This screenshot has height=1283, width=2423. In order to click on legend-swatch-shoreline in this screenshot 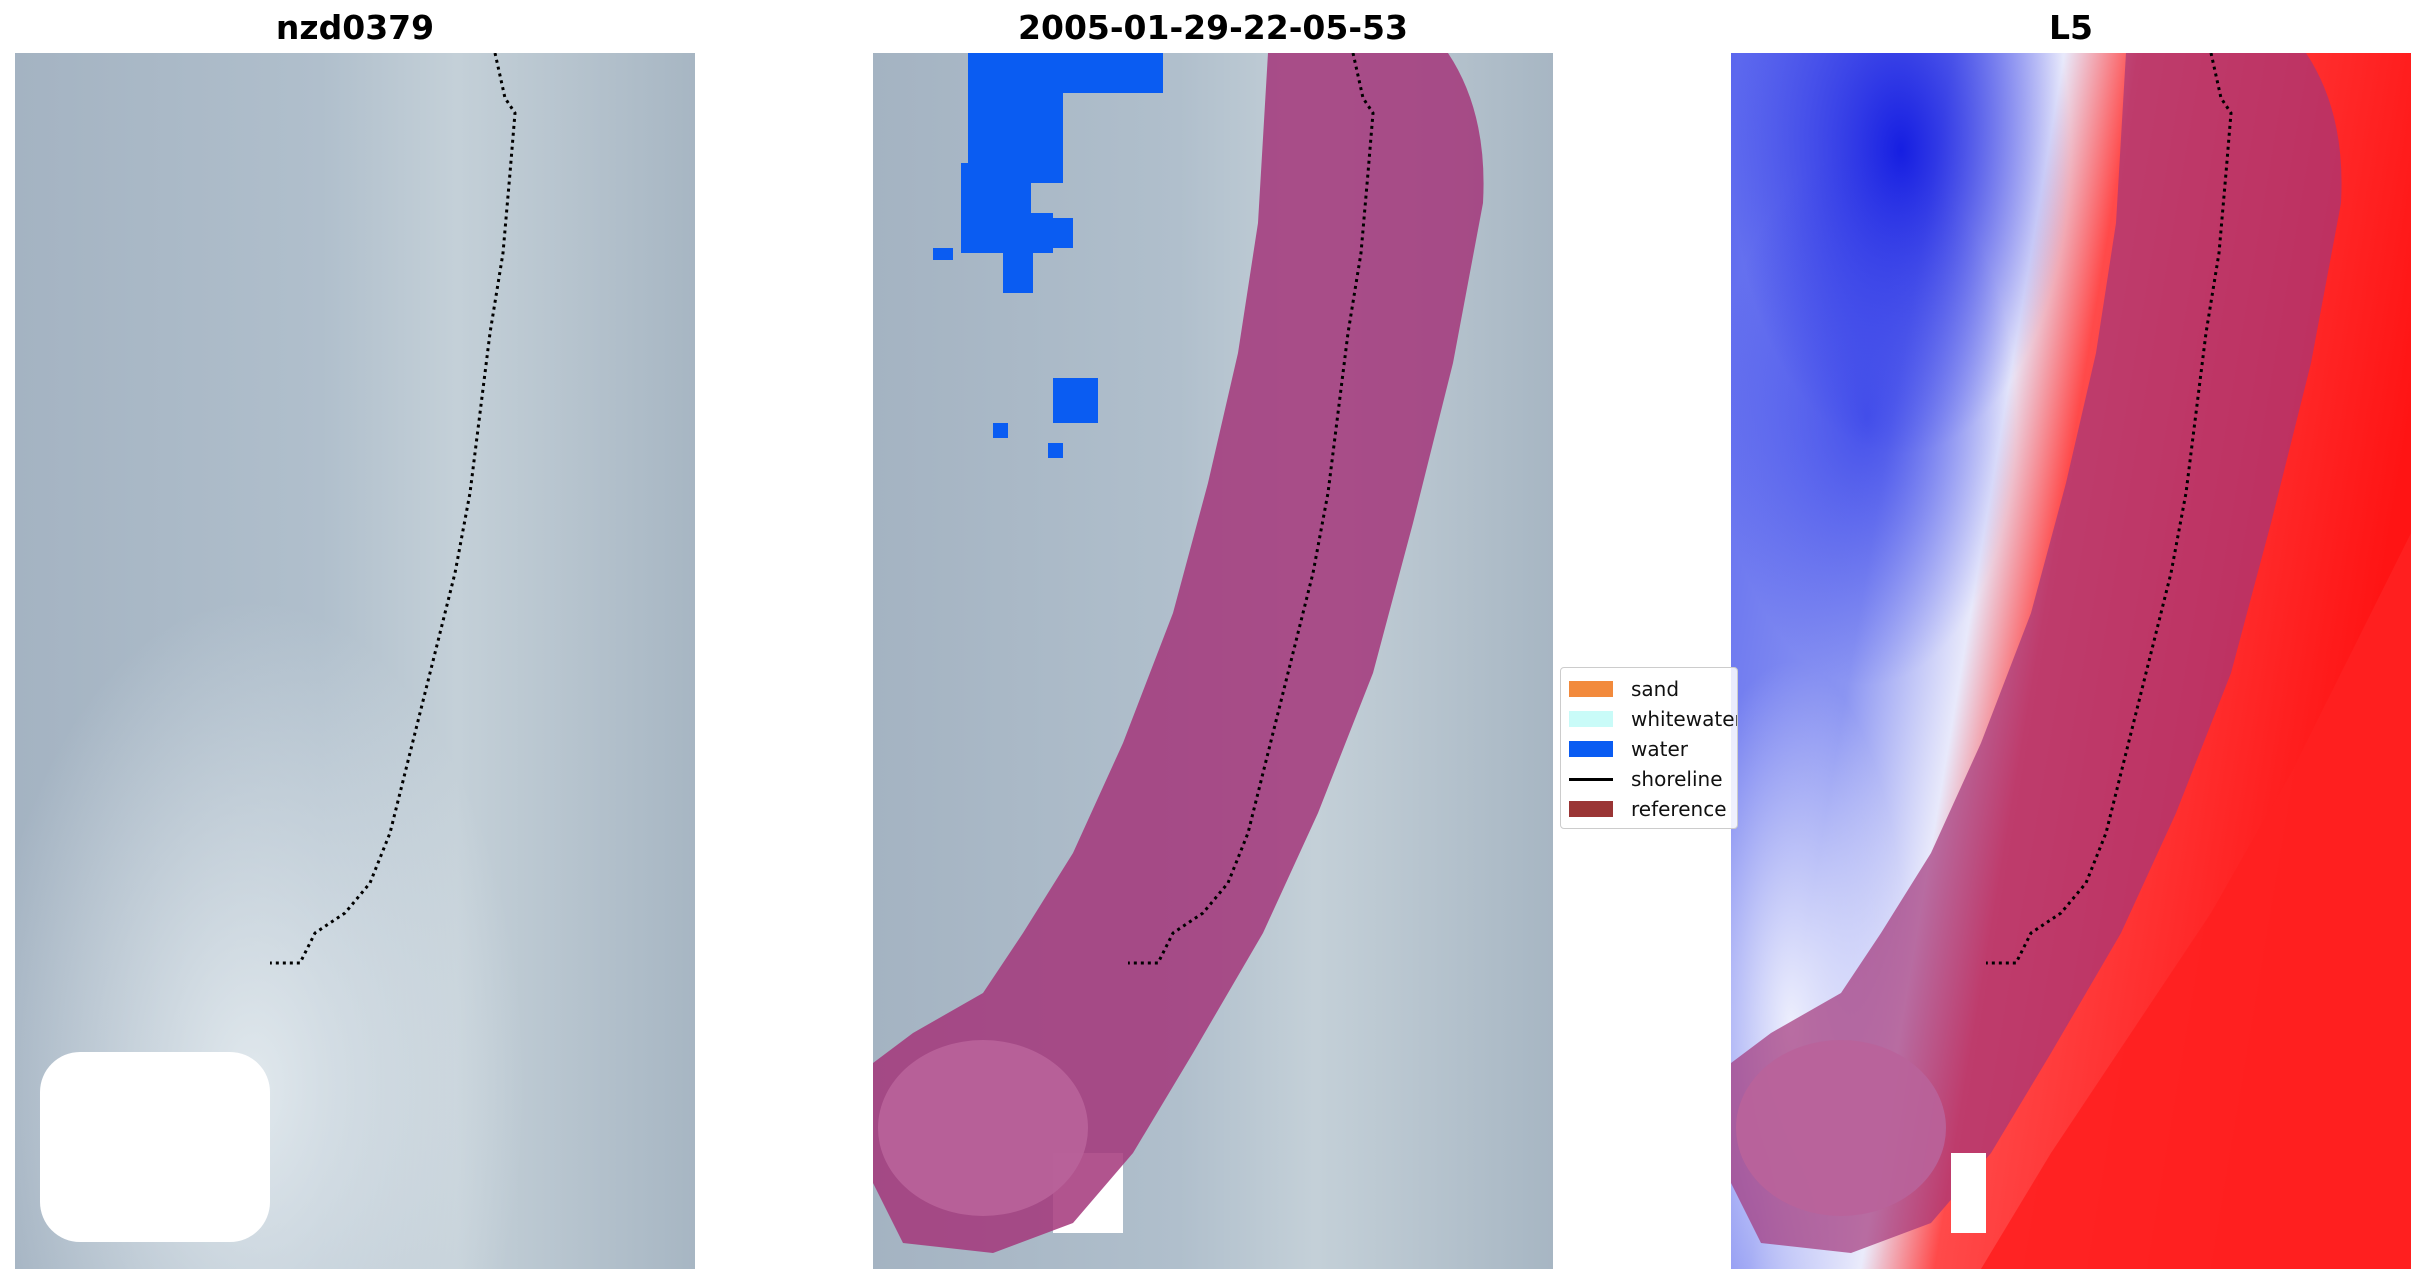, I will do `click(1591, 779)`.